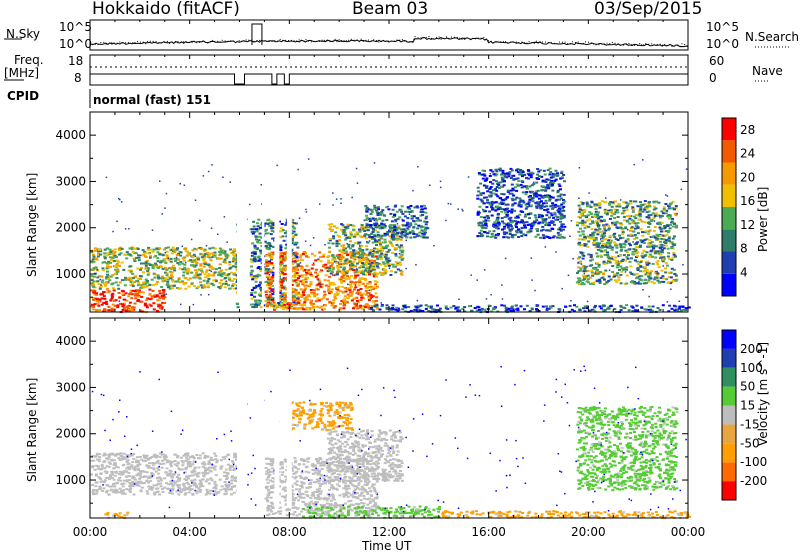 This screenshot has width=800, height=554. What do you see at coordinates (70, 480) in the screenshot?
I see `velocity-ytick-1000: 1000` at bounding box center [70, 480].